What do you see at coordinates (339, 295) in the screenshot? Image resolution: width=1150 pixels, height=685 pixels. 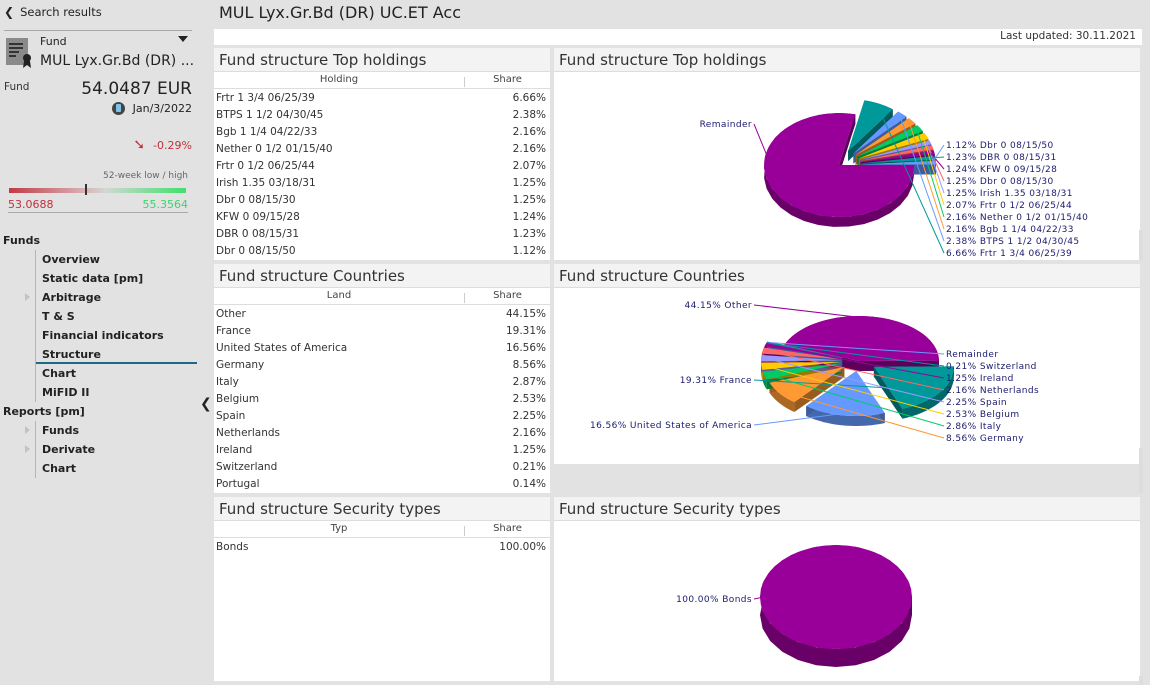 I see `column-header-land: Land` at bounding box center [339, 295].